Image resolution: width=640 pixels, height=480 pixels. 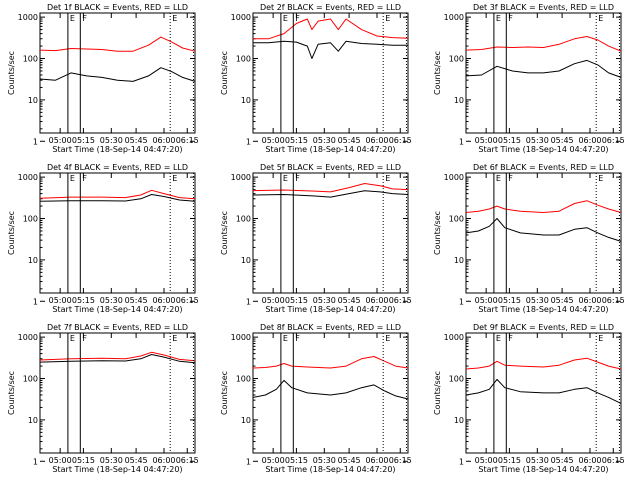 What do you see at coordinates (330, 327) in the screenshot?
I see `panel-title: Det 8f BLACK = Events, RED = LLD` at bounding box center [330, 327].